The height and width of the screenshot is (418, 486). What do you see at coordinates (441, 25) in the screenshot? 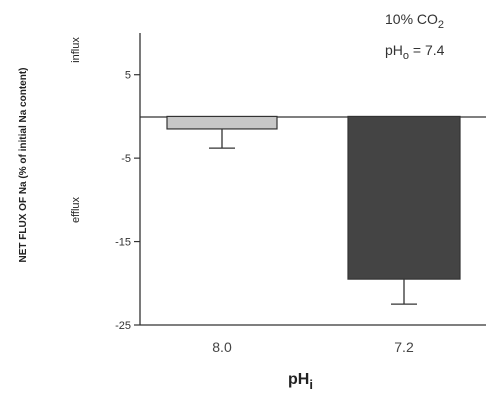
I see `annotation-co2-sub: 2` at bounding box center [441, 25].